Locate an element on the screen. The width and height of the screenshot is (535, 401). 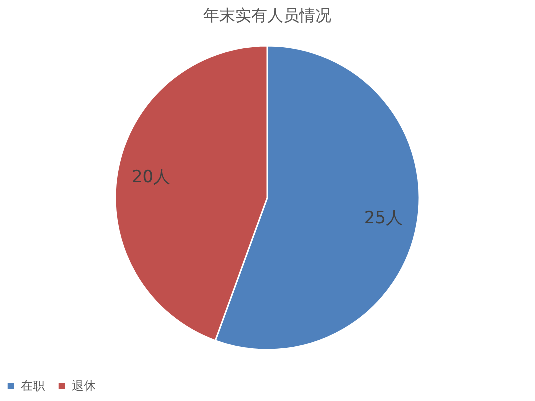
data-label: 20人 is located at coordinates (151, 178).